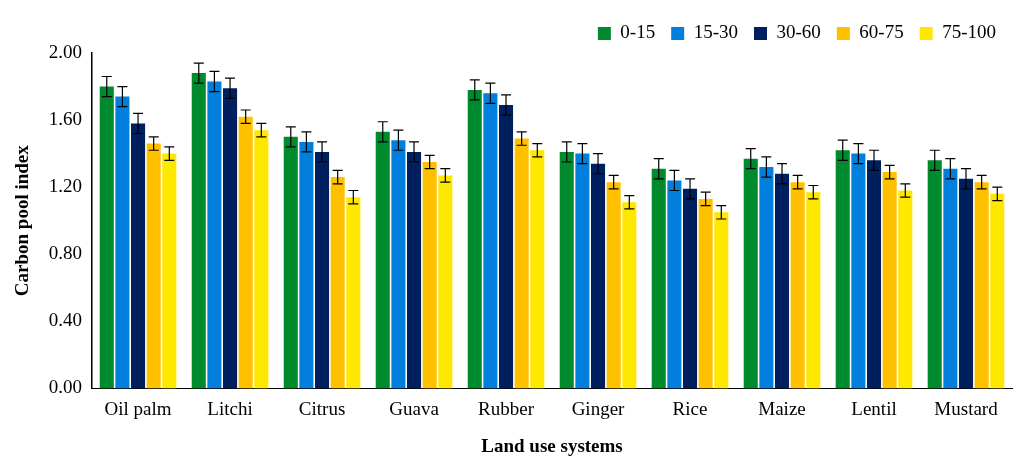 This screenshot has width=1024, height=470. Describe the element at coordinates (552, 445) in the screenshot. I see `x-axis-title: Land use systems` at that location.